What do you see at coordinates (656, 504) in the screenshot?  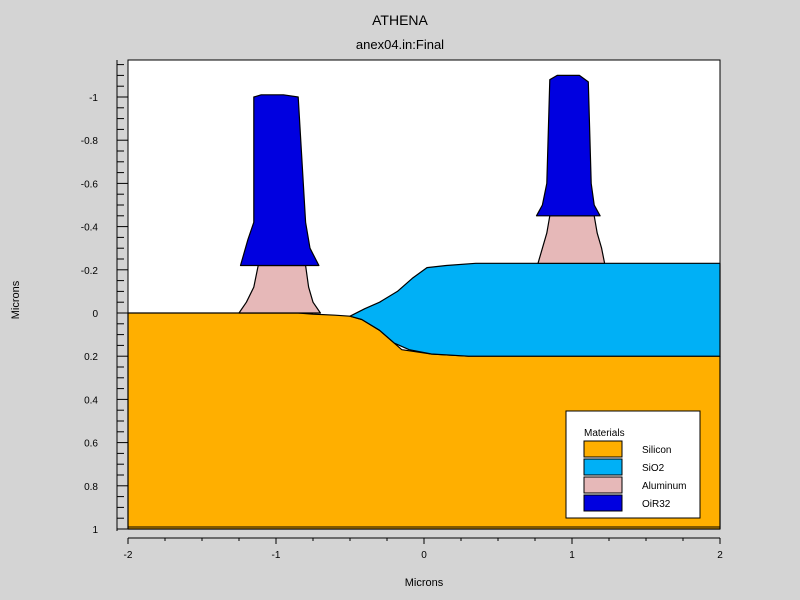 I see `legend-label-oir32: OiR32` at bounding box center [656, 504].